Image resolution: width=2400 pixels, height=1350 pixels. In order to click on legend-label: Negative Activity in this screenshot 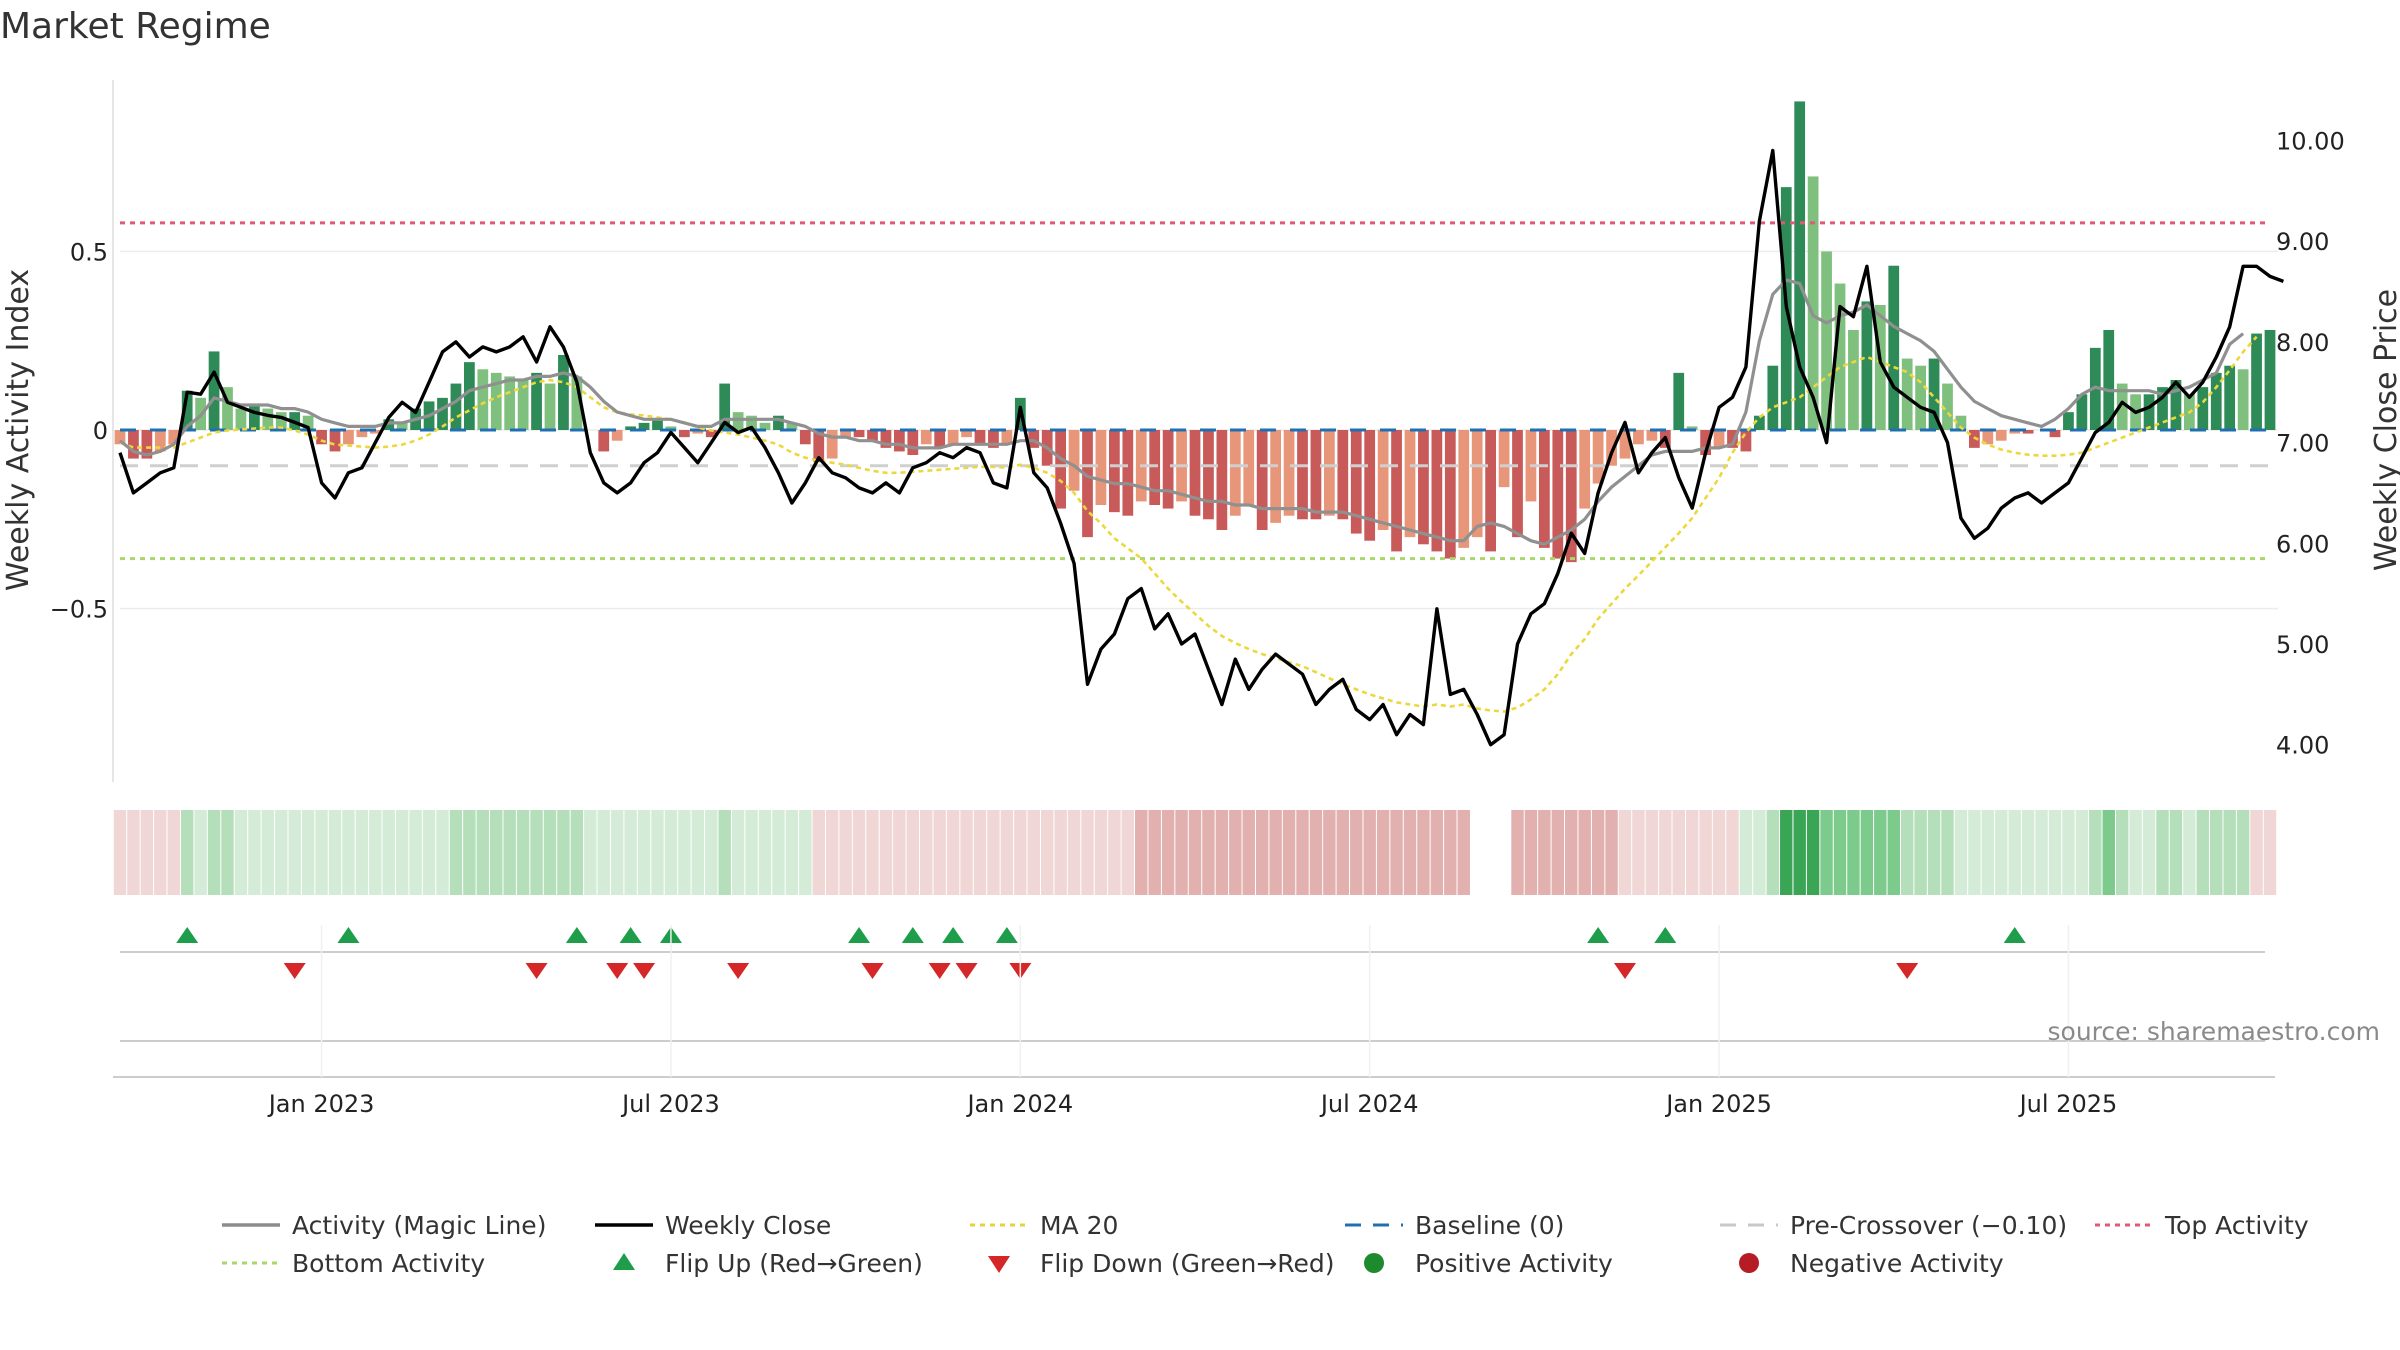, I will do `click(1897, 1263)`.